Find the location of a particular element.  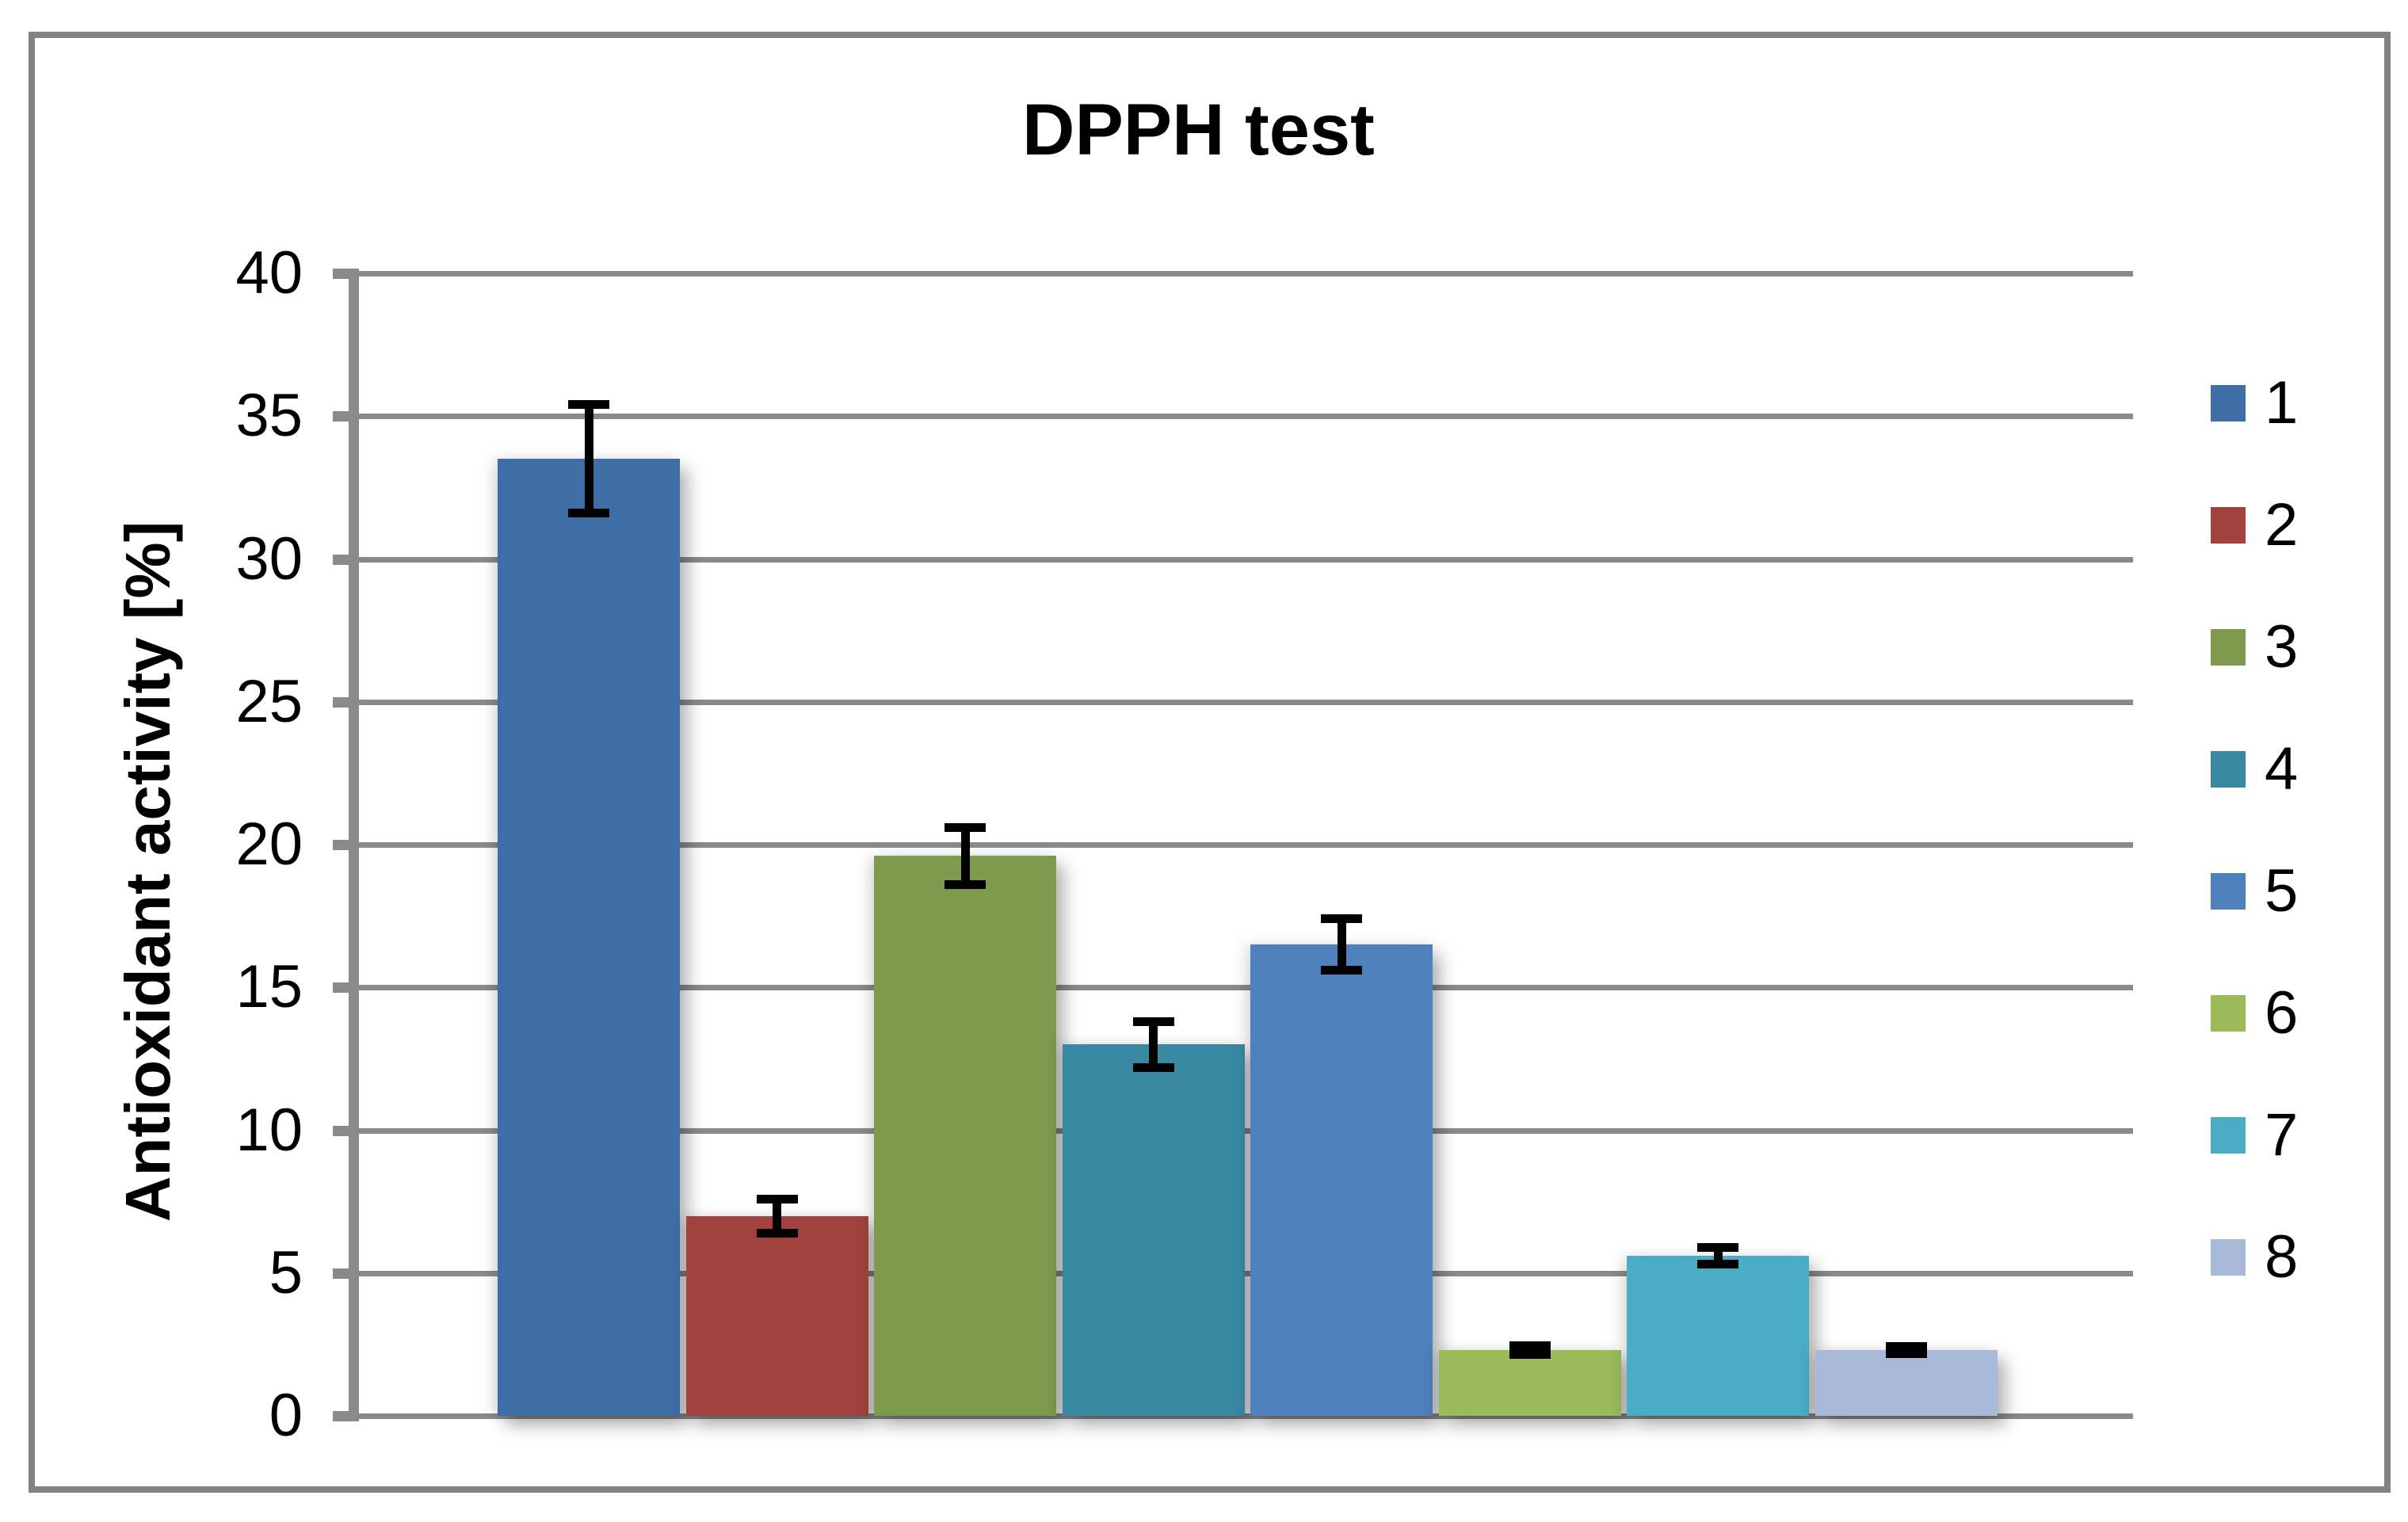

y-tick-label-25: 25 is located at coordinates (269, 701).